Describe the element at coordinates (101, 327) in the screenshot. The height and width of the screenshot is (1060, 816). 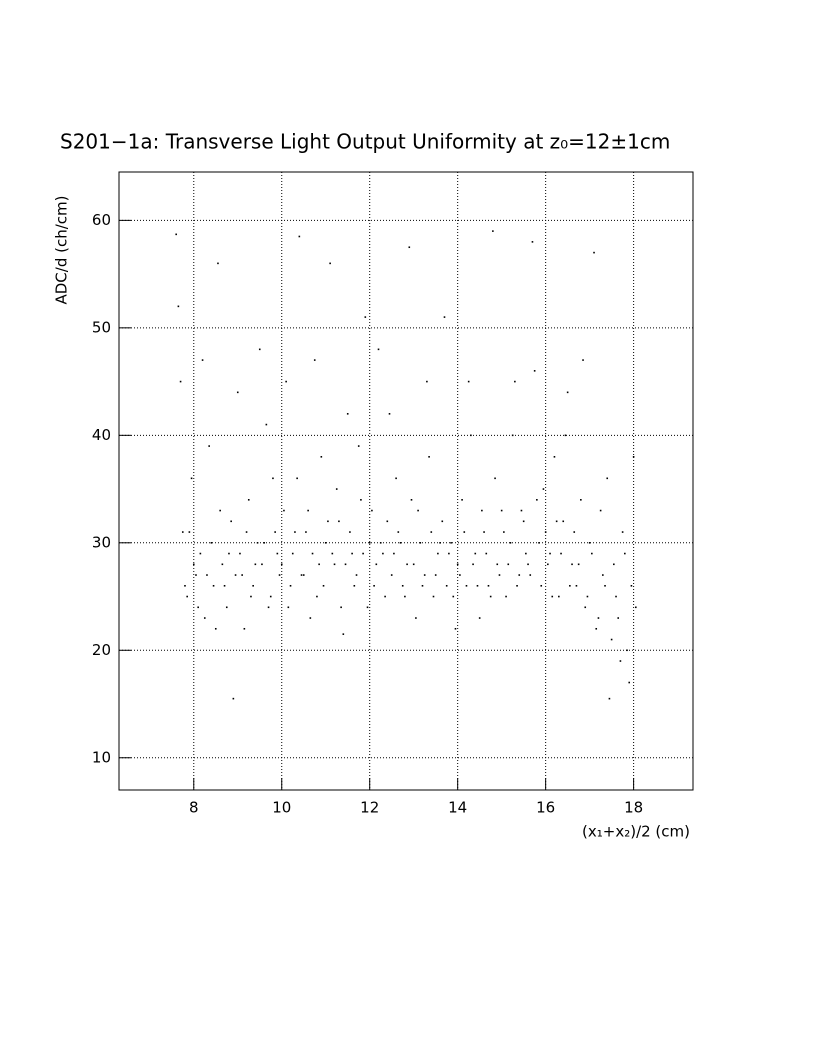
I see `y-tick-label: 50` at that location.